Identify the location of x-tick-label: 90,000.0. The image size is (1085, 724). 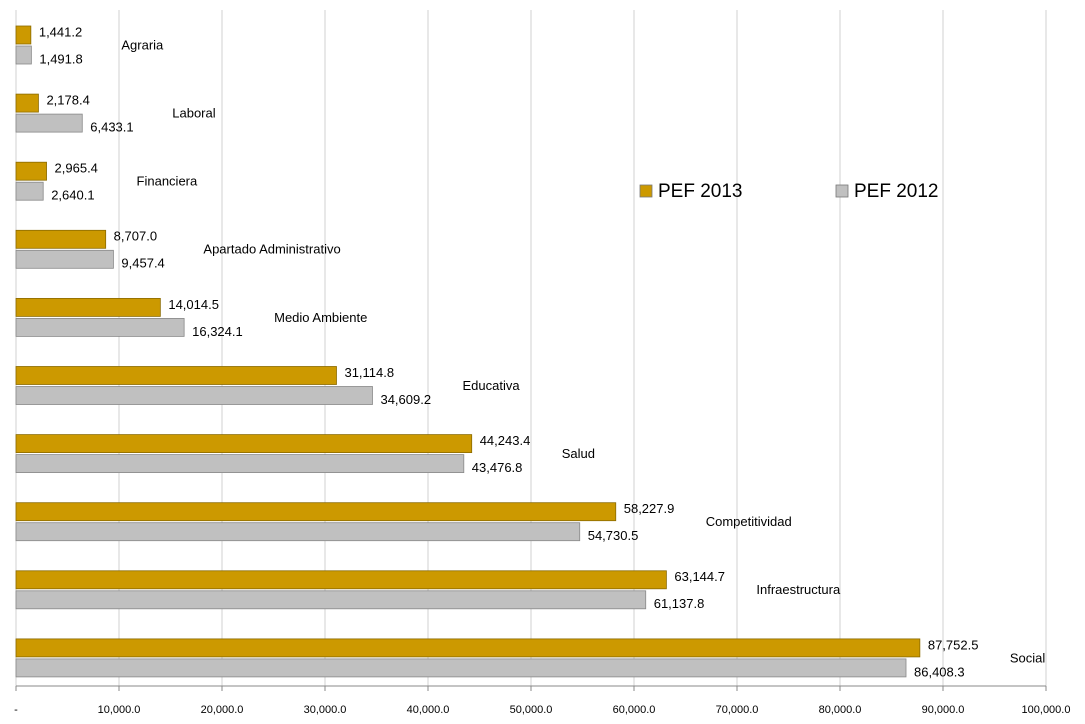
(943, 710).